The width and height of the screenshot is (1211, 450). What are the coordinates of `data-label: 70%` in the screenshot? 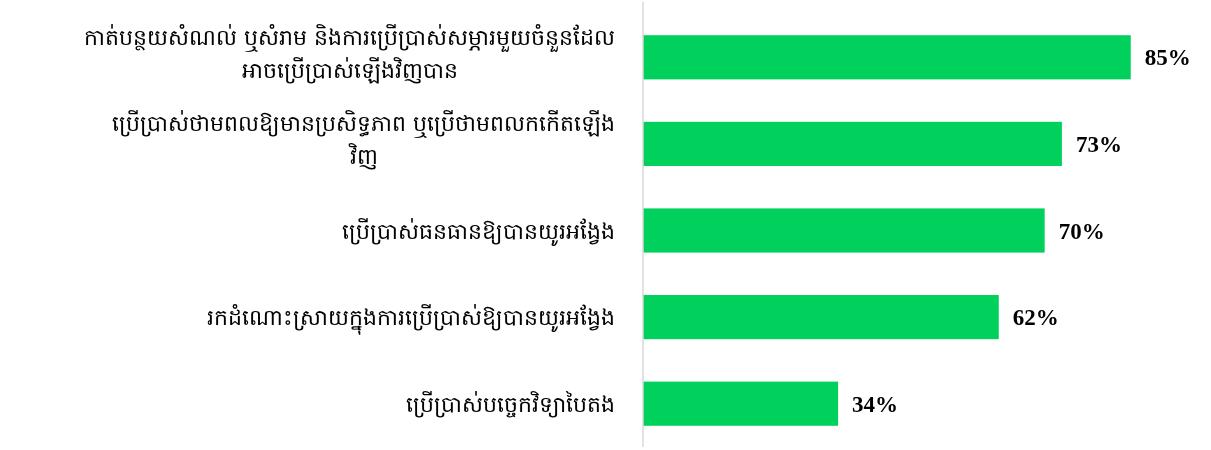 It's located at (1081, 231).